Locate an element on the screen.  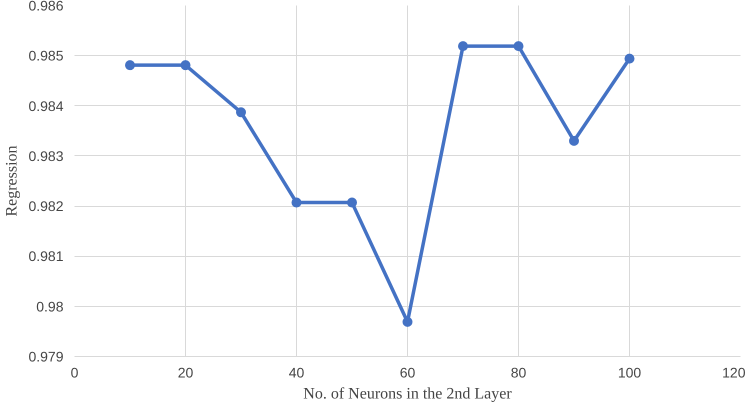
x-tick-label: 120 is located at coordinates (733, 372).